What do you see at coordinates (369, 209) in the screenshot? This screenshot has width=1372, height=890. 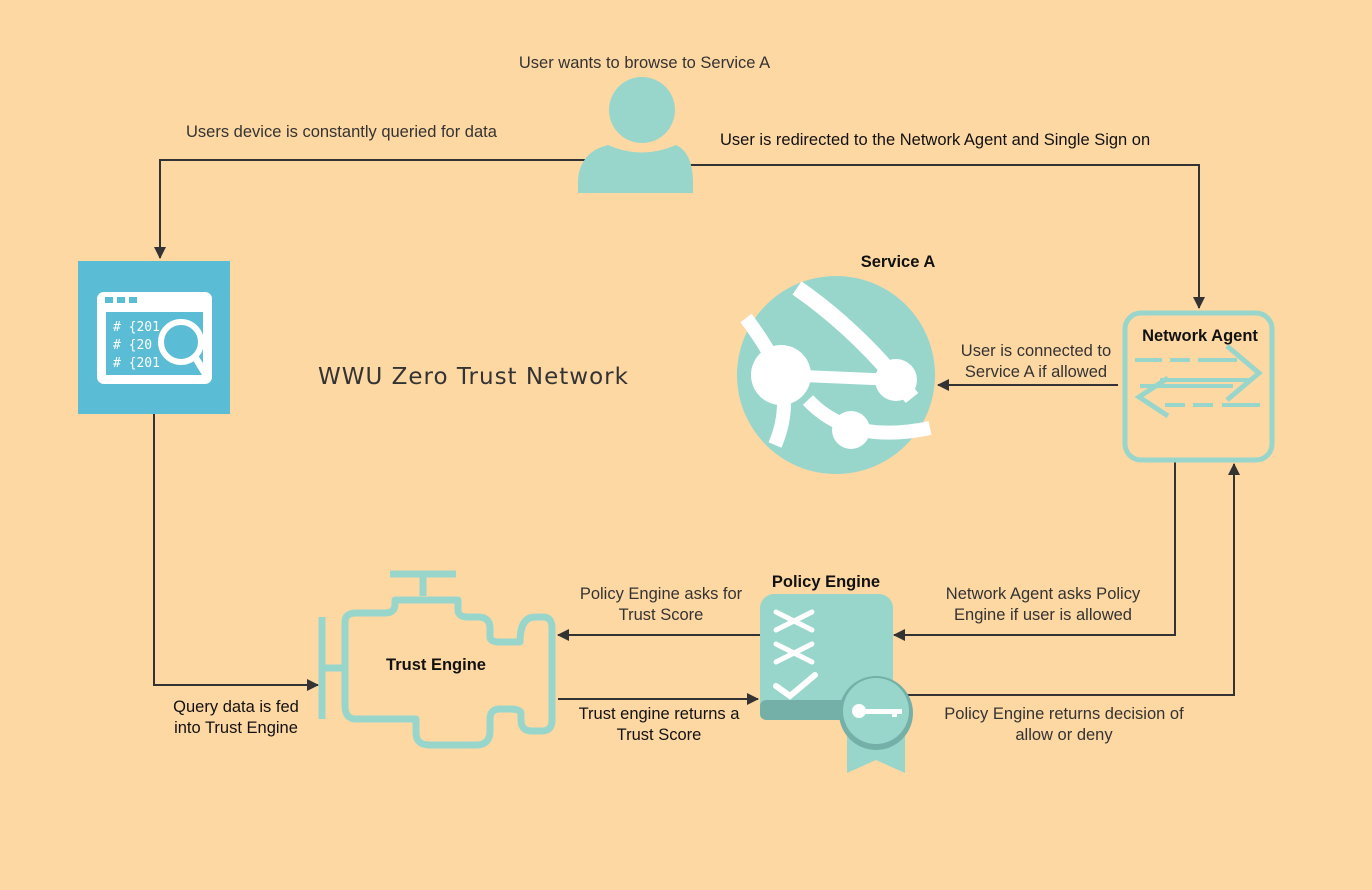 I see `edge-user-to-device` at bounding box center [369, 209].